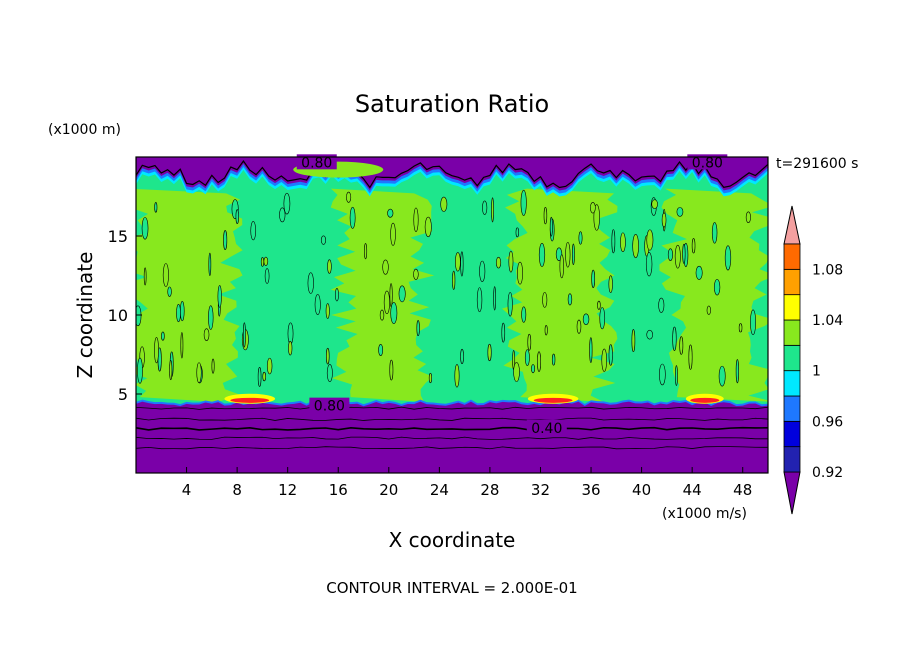 This screenshot has width=904, height=654. Describe the element at coordinates (452, 540) in the screenshot. I see `x-axis-title: X coordinate` at that location.